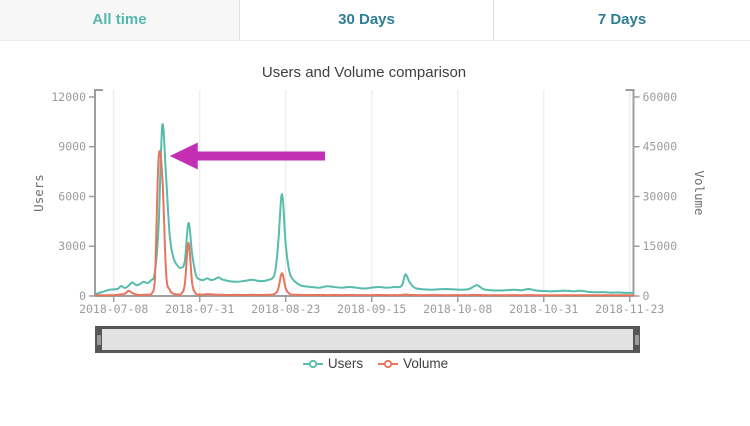 This screenshot has width=750, height=426. Describe the element at coordinates (375, 363) in the screenshot. I see `chart-legend: Users Volume` at that location.